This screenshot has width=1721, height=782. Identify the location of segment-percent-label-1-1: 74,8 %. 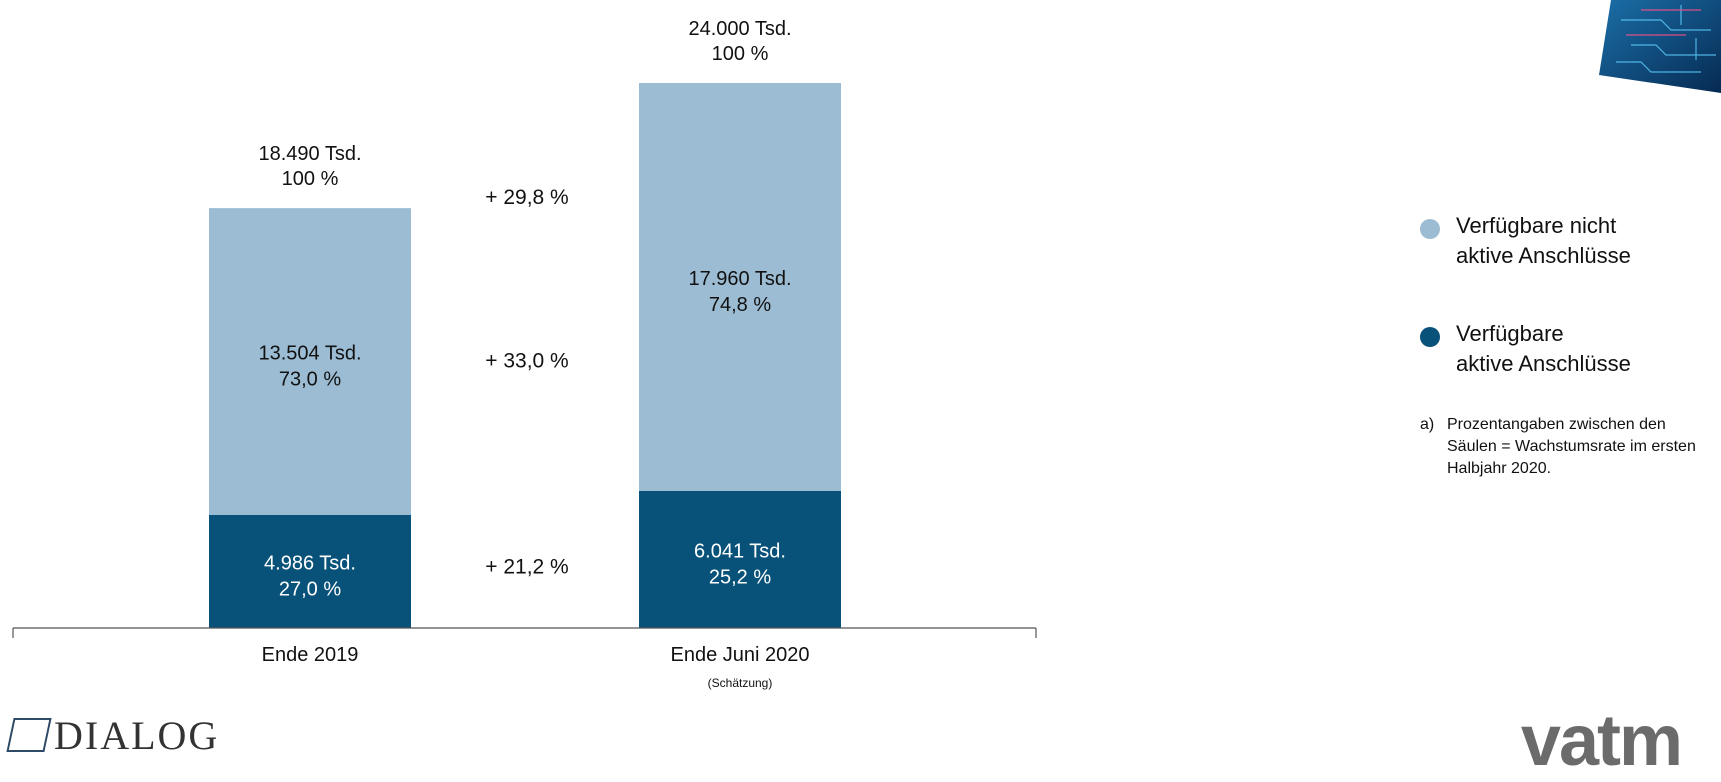
(740, 305).